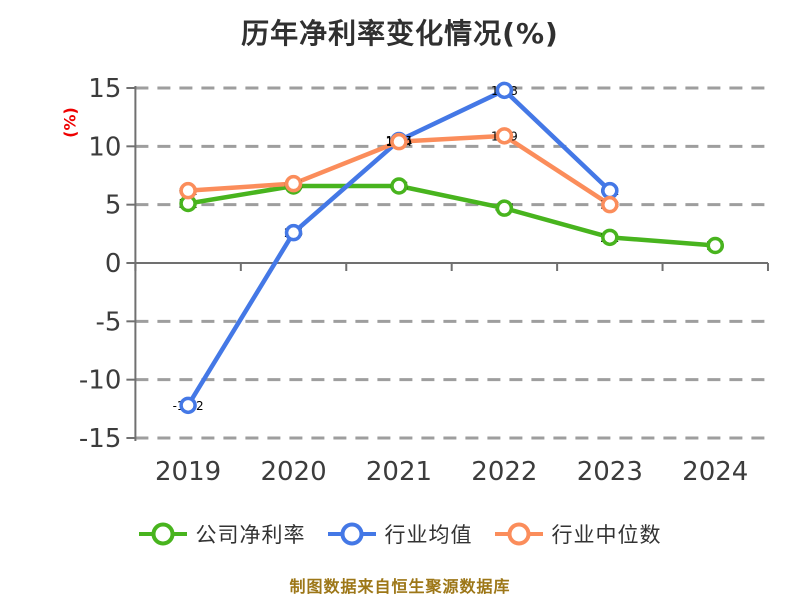  What do you see at coordinates (293, 472) in the screenshot?
I see `x-tick-label: 2020` at bounding box center [293, 472].